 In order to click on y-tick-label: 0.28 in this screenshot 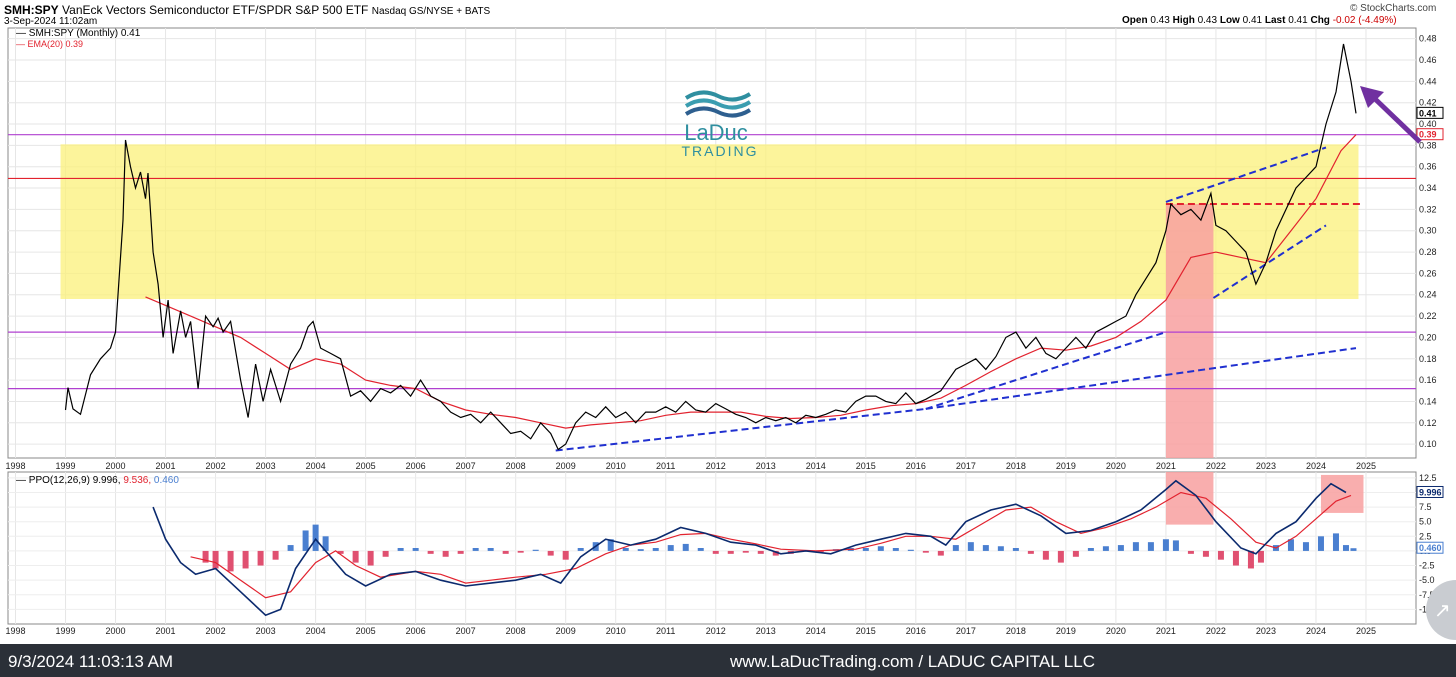, I will do `click(1428, 252)`.